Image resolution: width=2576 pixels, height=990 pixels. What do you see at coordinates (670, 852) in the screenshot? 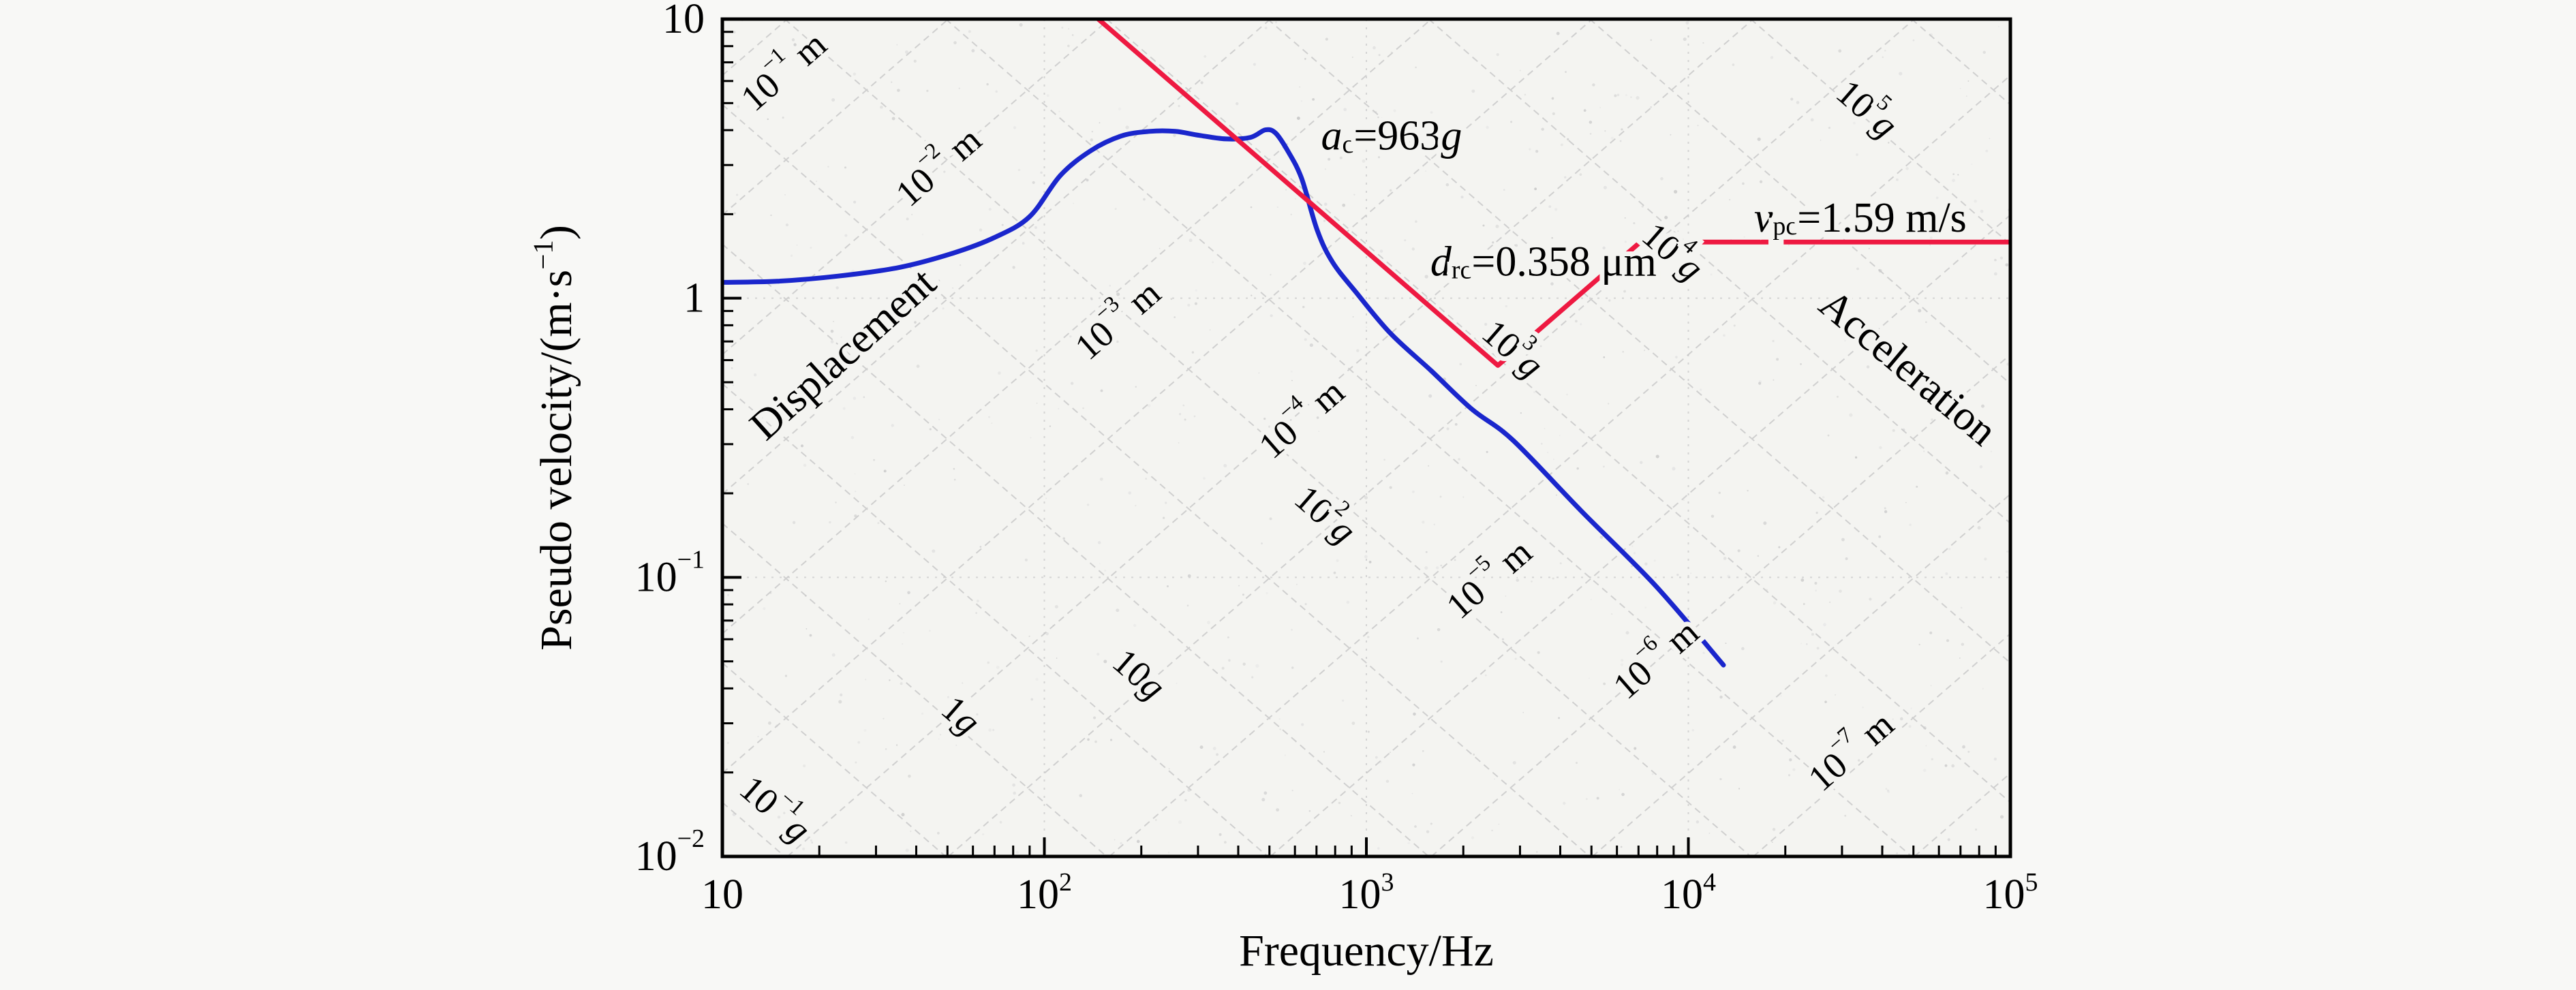
I see `y-tick-label: 10⁻²` at bounding box center [670, 852].